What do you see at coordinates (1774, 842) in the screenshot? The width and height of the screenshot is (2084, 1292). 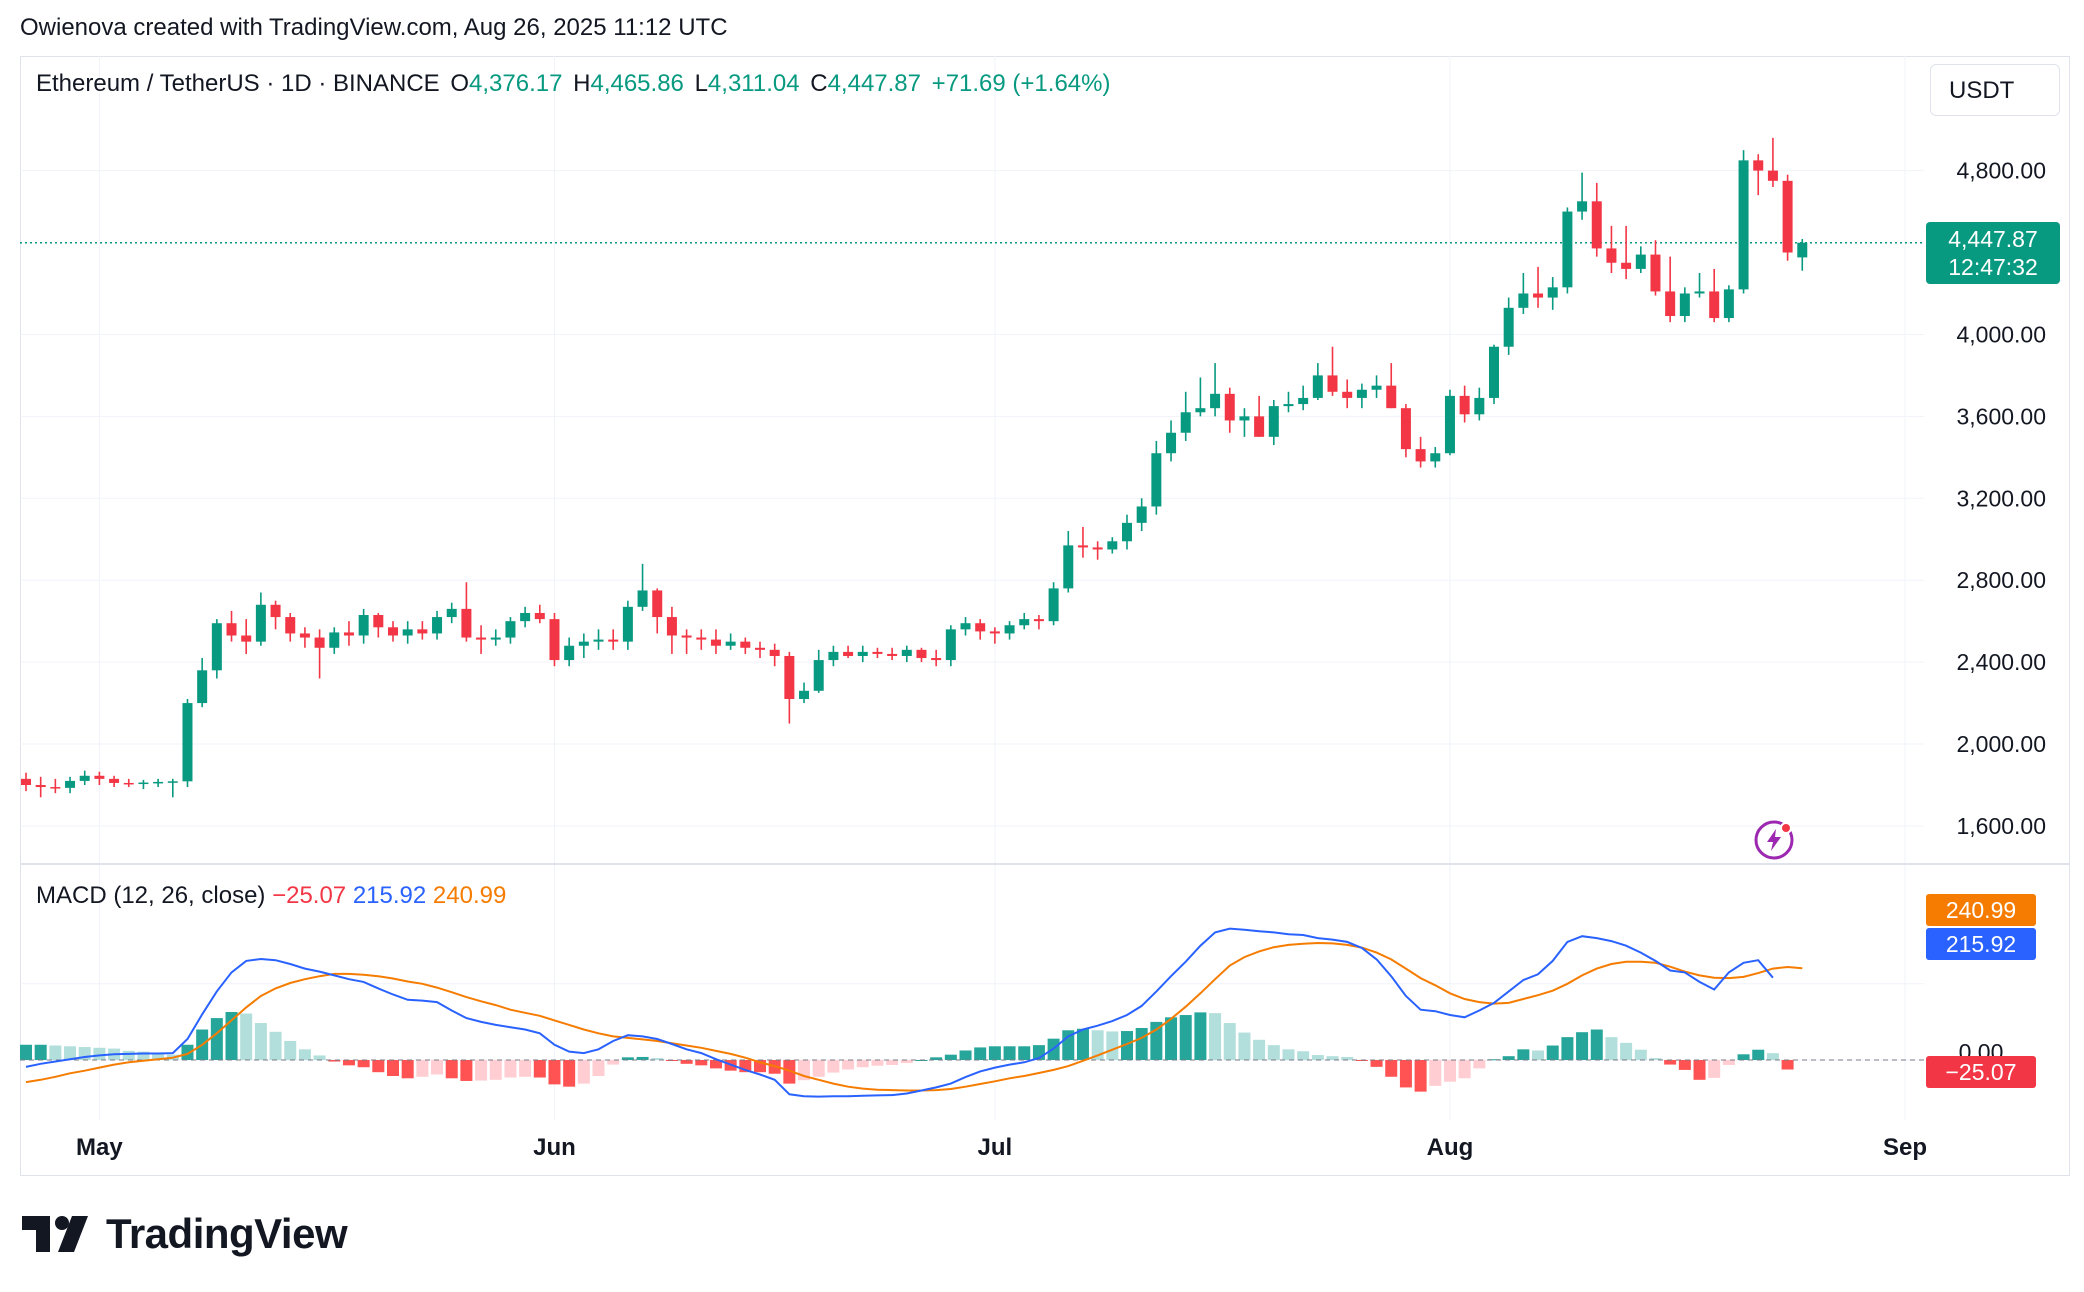 I see `lightning-icon` at bounding box center [1774, 842].